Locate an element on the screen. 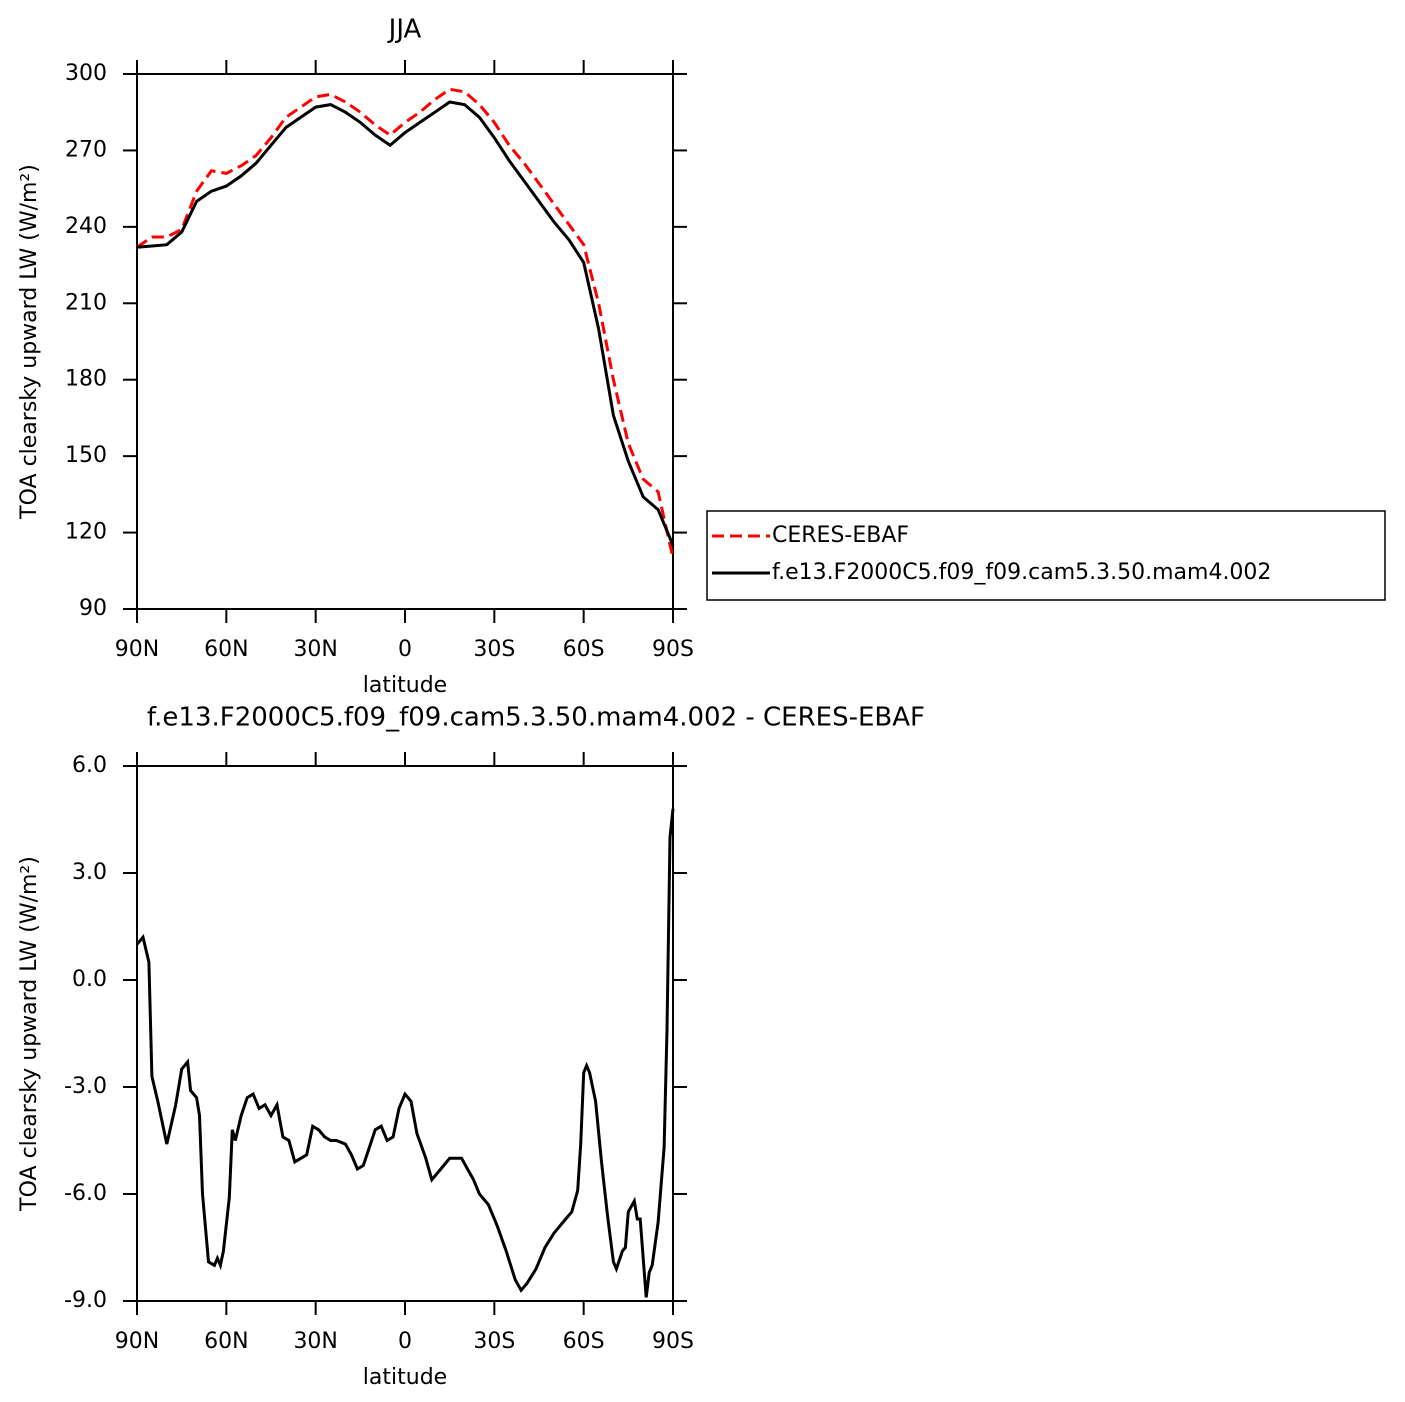  y-tick-label: 180 is located at coordinates (86, 379).